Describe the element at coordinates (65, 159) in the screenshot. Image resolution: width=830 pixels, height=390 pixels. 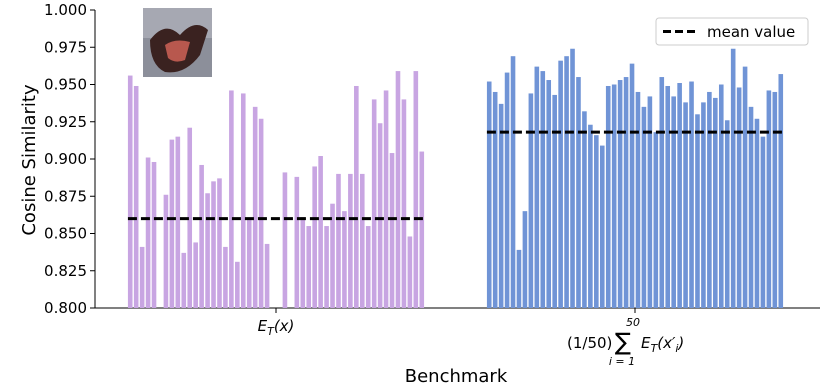
I see `y-tick-label: 0.900` at that location.